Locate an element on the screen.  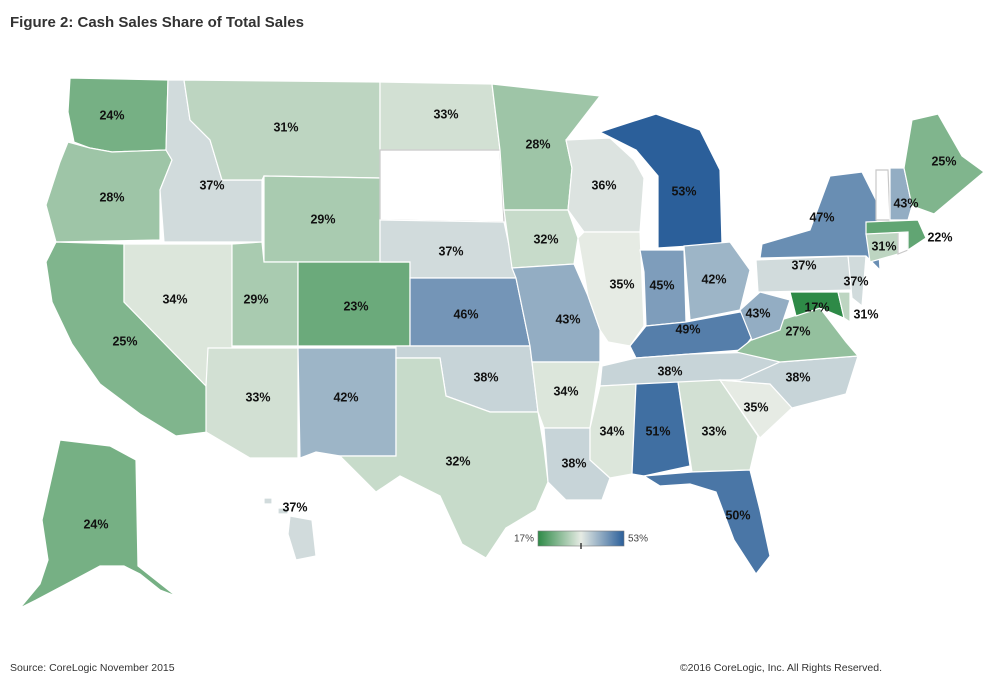
state-label-md: 17% is located at coordinates (816, 307).